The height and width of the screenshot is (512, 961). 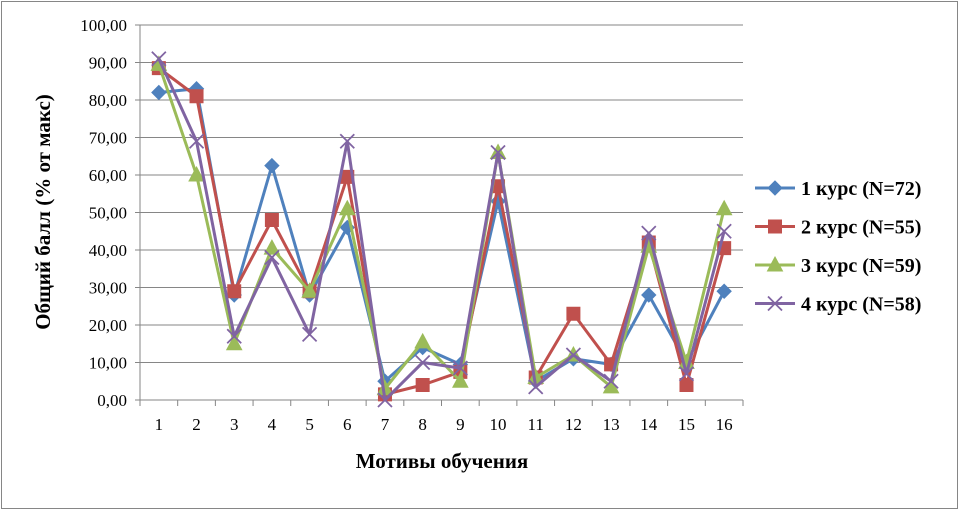 What do you see at coordinates (861, 266) in the screenshot?
I see `legend-label: 3 курс (N=59)` at bounding box center [861, 266].